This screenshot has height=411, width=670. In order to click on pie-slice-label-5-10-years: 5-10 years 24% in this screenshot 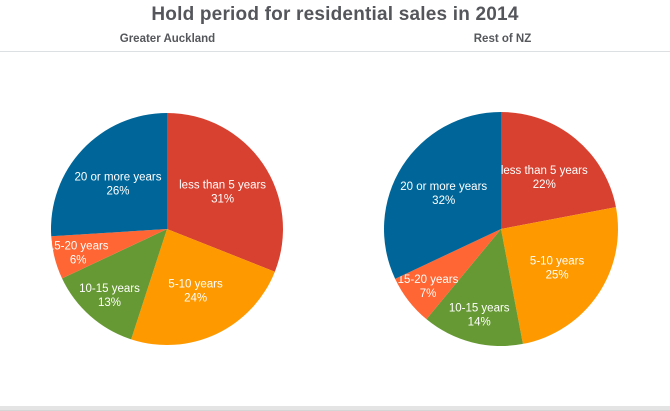, I will do `click(195, 291)`.